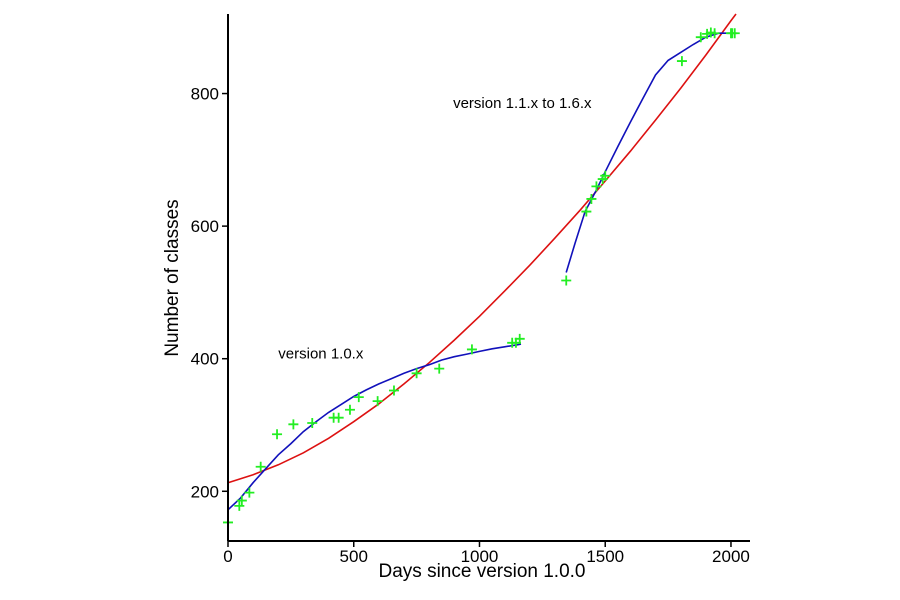 The image size is (900, 600). What do you see at coordinates (205, 226) in the screenshot?
I see `y-tick-label: 600` at bounding box center [205, 226].